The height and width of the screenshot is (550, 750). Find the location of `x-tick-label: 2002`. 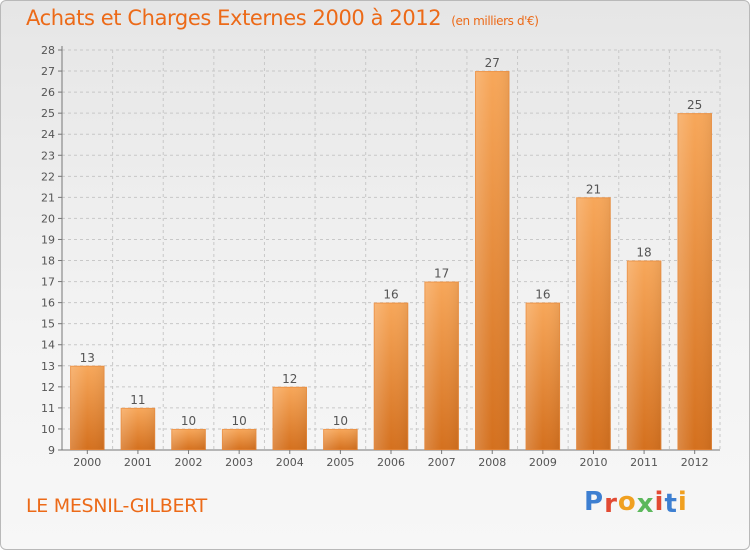

x-tick-label: 2002 is located at coordinates (189, 462).